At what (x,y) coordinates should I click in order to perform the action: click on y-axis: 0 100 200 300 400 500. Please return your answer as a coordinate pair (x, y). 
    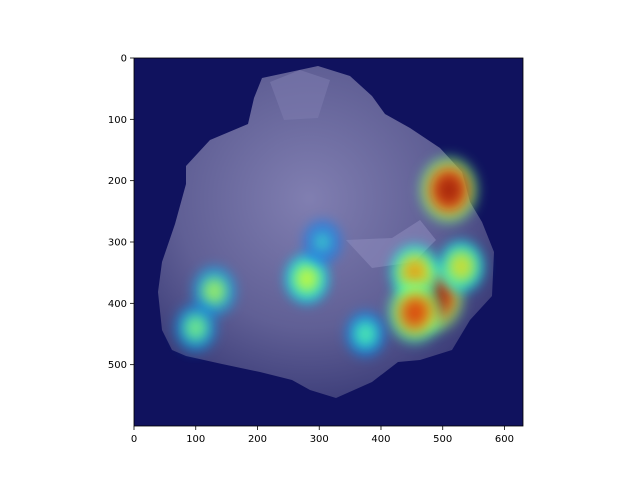
    Looking at the image, I should click on (121, 212).